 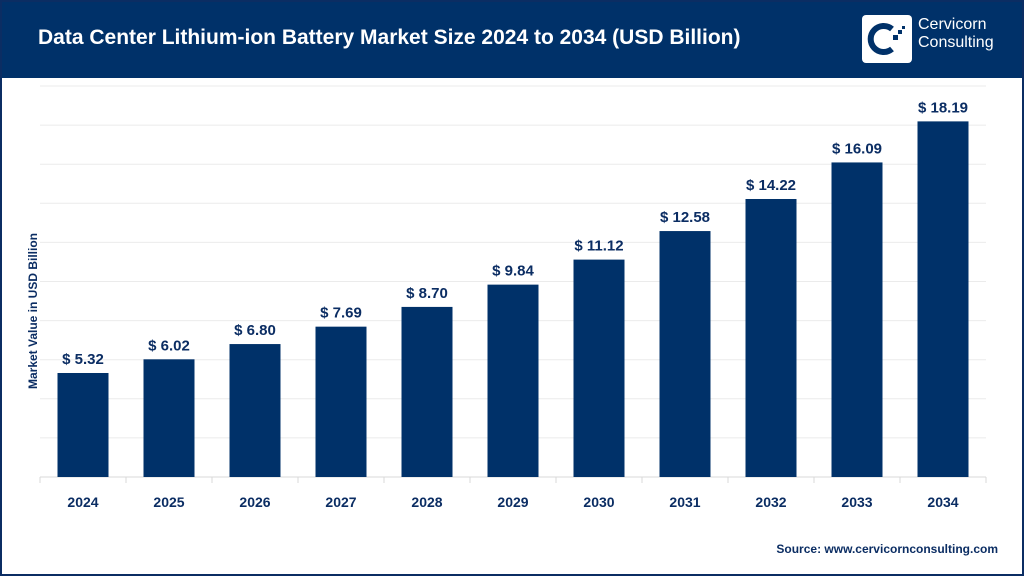 What do you see at coordinates (83, 359) in the screenshot?
I see `data-label: $ 5.32` at bounding box center [83, 359].